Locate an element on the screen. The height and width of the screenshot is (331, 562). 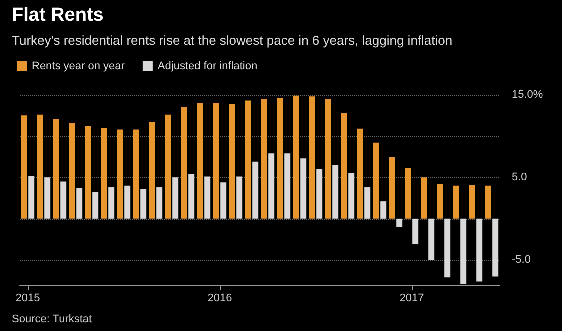
x-tick-label: 2016 is located at coordinates (220, 298).